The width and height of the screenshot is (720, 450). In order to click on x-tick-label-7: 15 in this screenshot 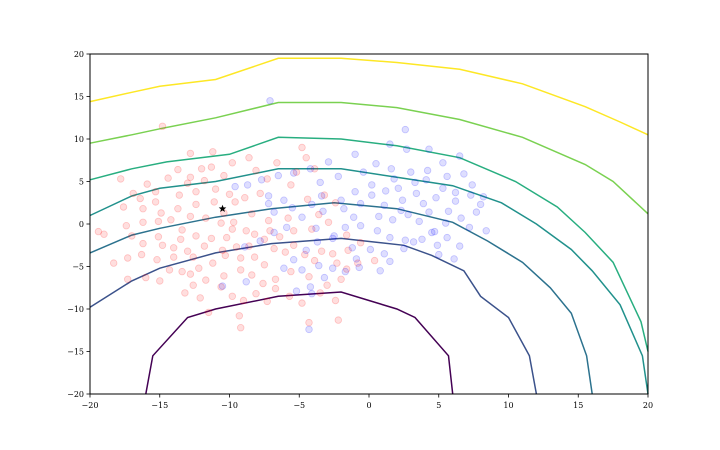, I will do `click(578, 405)`.